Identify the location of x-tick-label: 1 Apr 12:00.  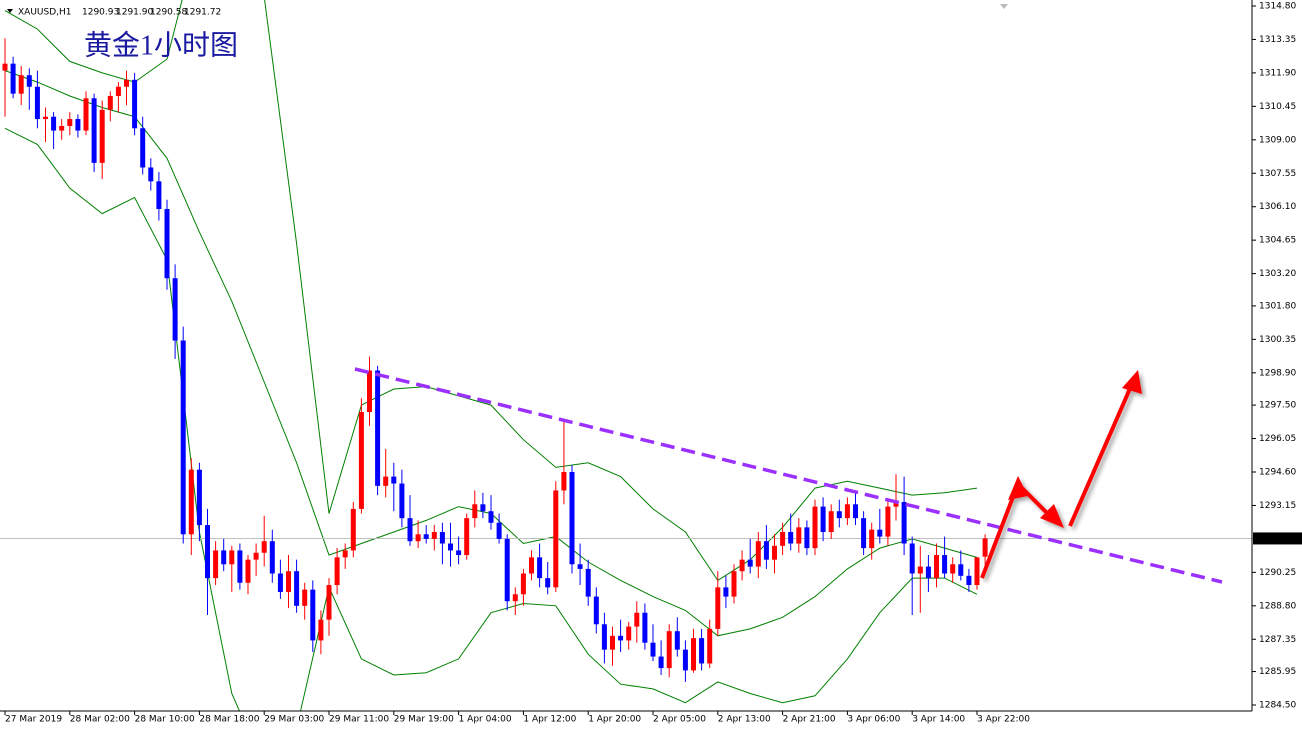
(549, 720).